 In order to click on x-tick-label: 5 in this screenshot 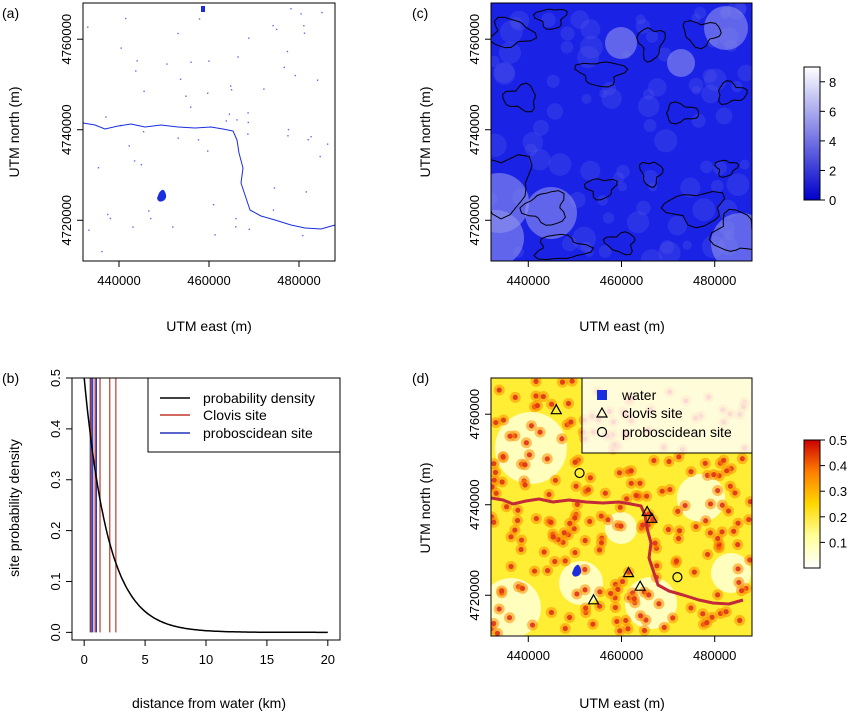, I will do `click(144, 659)`.